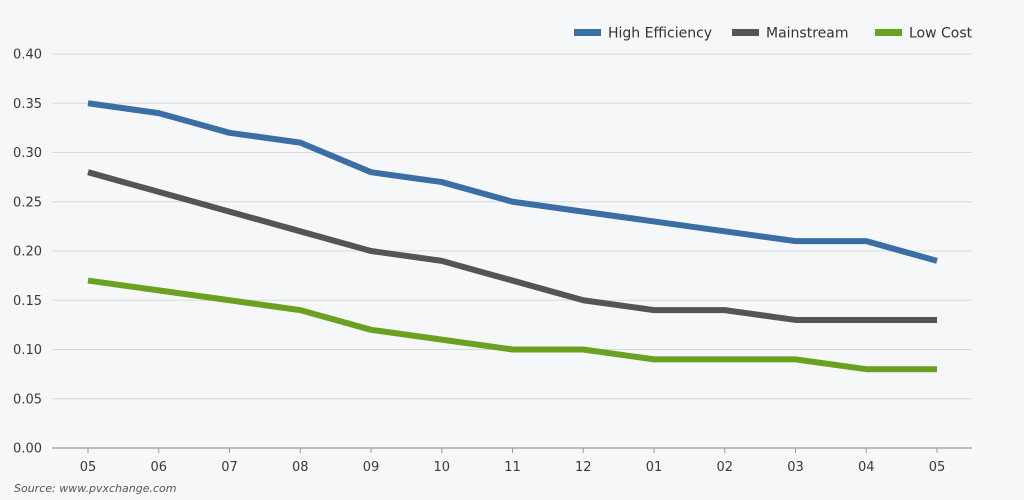  Describe the element at coordinates (371, 467) in the screenshot. I see `x-tick-label: 09` at that location.